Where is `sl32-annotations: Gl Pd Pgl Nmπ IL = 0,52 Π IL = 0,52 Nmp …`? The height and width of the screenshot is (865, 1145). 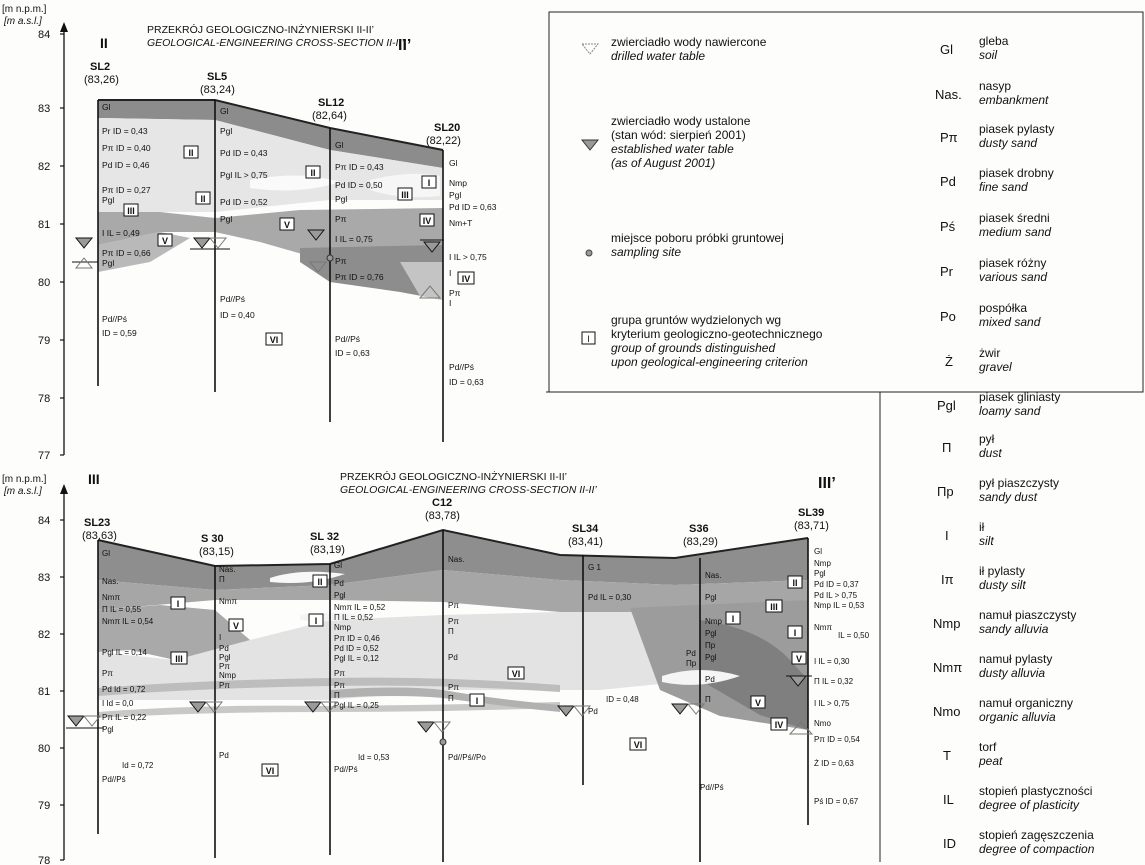 sl32-annotations: Gl Pd Pgl Nmπ IL = 0,52 Π IL = 0,52 Nmp … is located at coordinates (362, 667).